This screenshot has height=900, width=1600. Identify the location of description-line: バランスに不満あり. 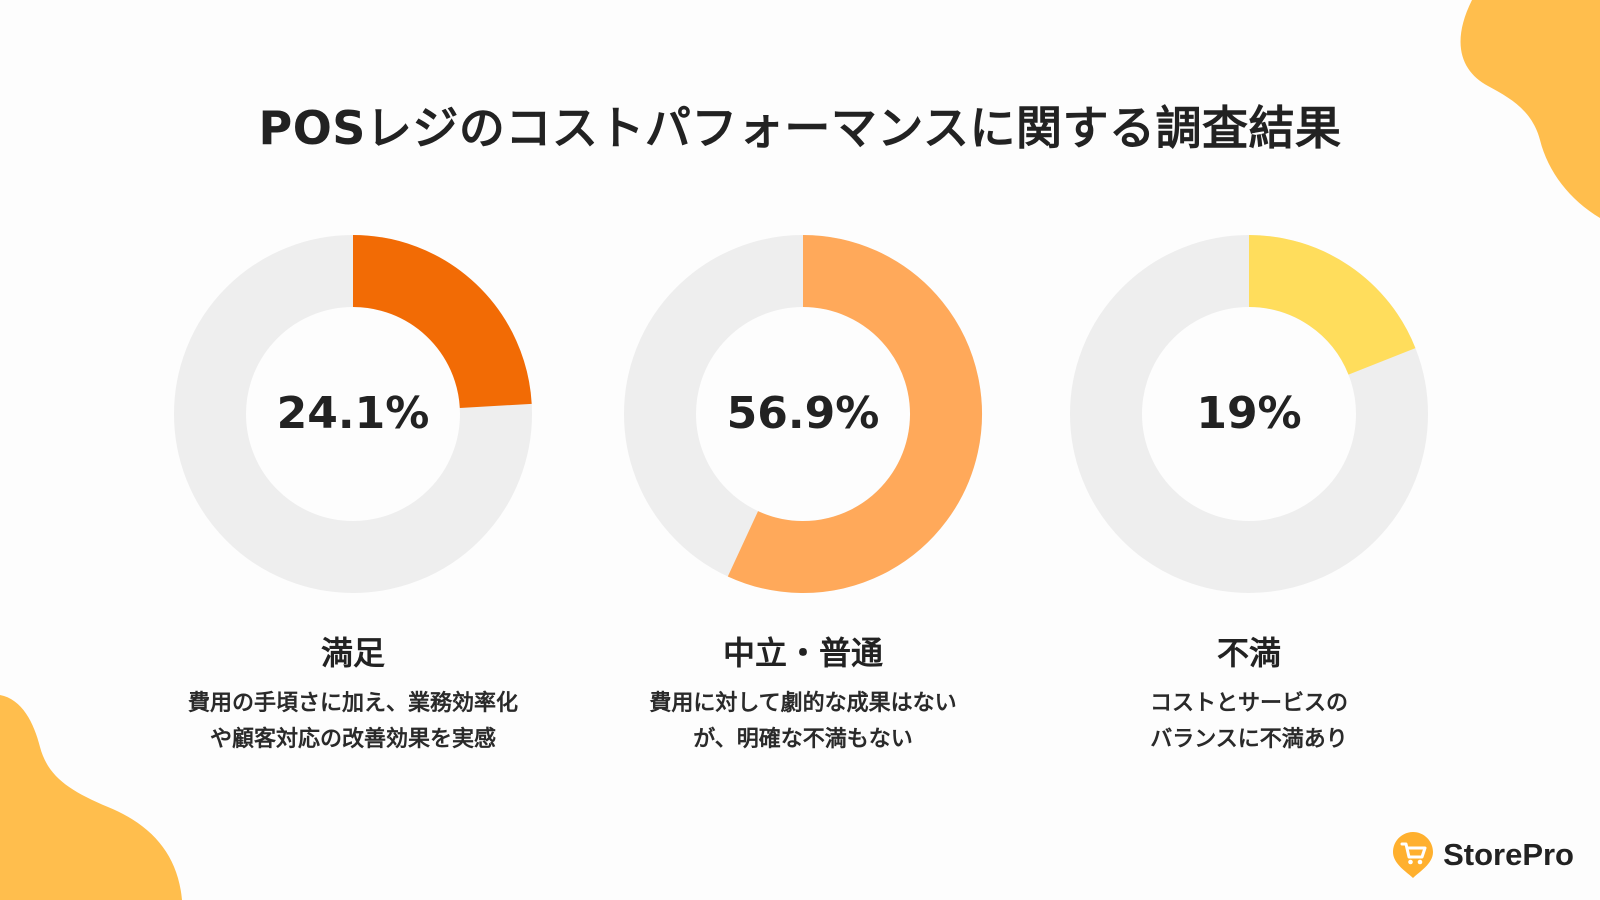
(1249, 739).